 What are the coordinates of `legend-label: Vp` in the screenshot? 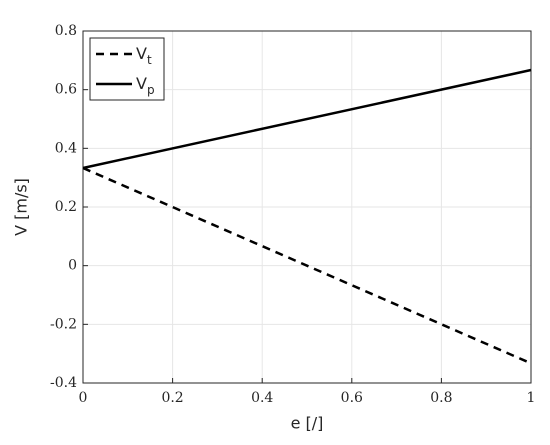 It's located at (145, 85).